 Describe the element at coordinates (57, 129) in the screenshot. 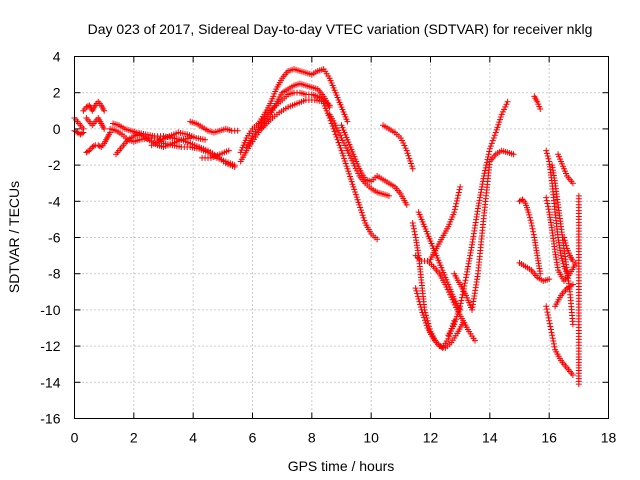

I see `y-tick-label: 0` at that location.